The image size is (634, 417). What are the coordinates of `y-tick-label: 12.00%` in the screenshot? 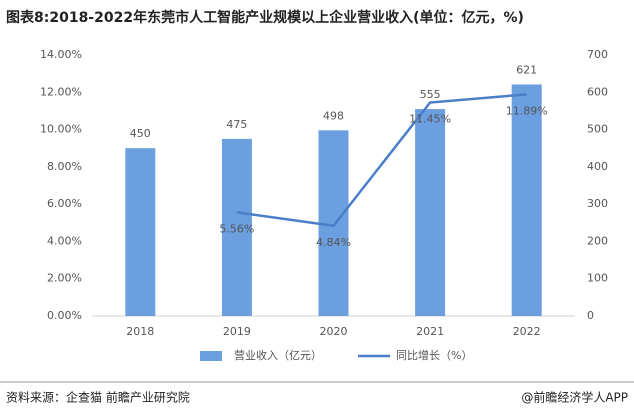 It's located at (61, 91).